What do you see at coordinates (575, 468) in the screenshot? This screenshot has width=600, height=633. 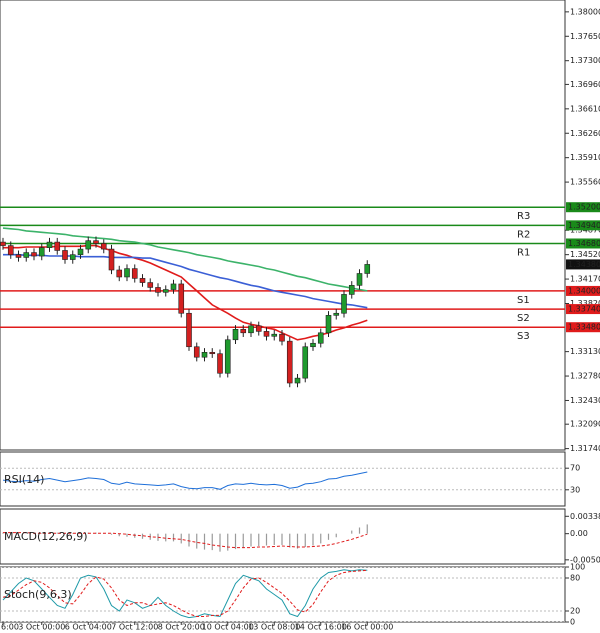 I see `y-tick-label: 70` at bounding box center [575, 468].